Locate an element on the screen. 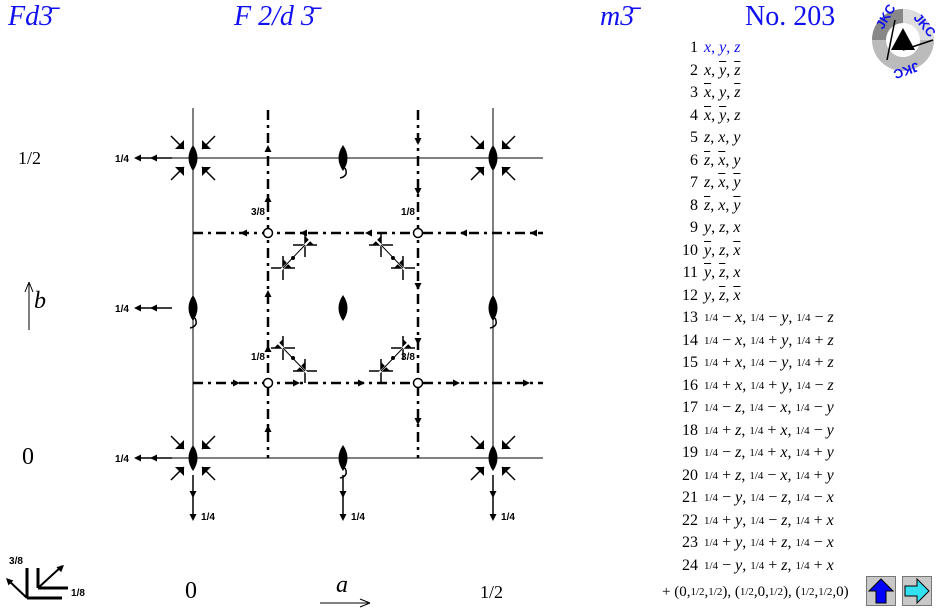 This screenshot has width=944, height=616. position-coords: 1/4 − x, 1/4 + y, 1/4 + z is located at coordinates (769, 340).